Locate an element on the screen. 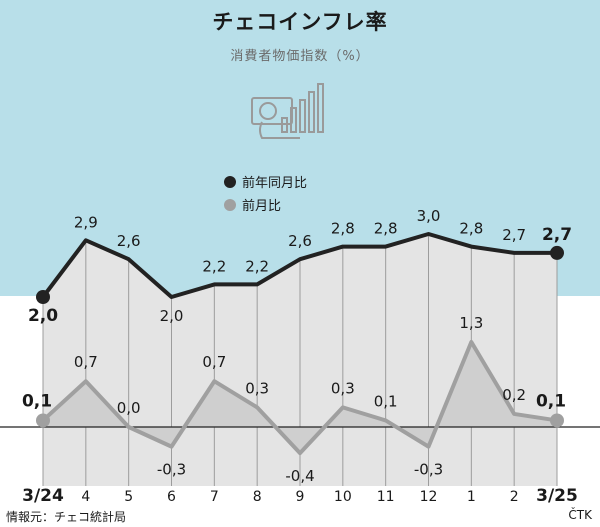  x-tick-label: 5 is located at coordinates (128, 497).